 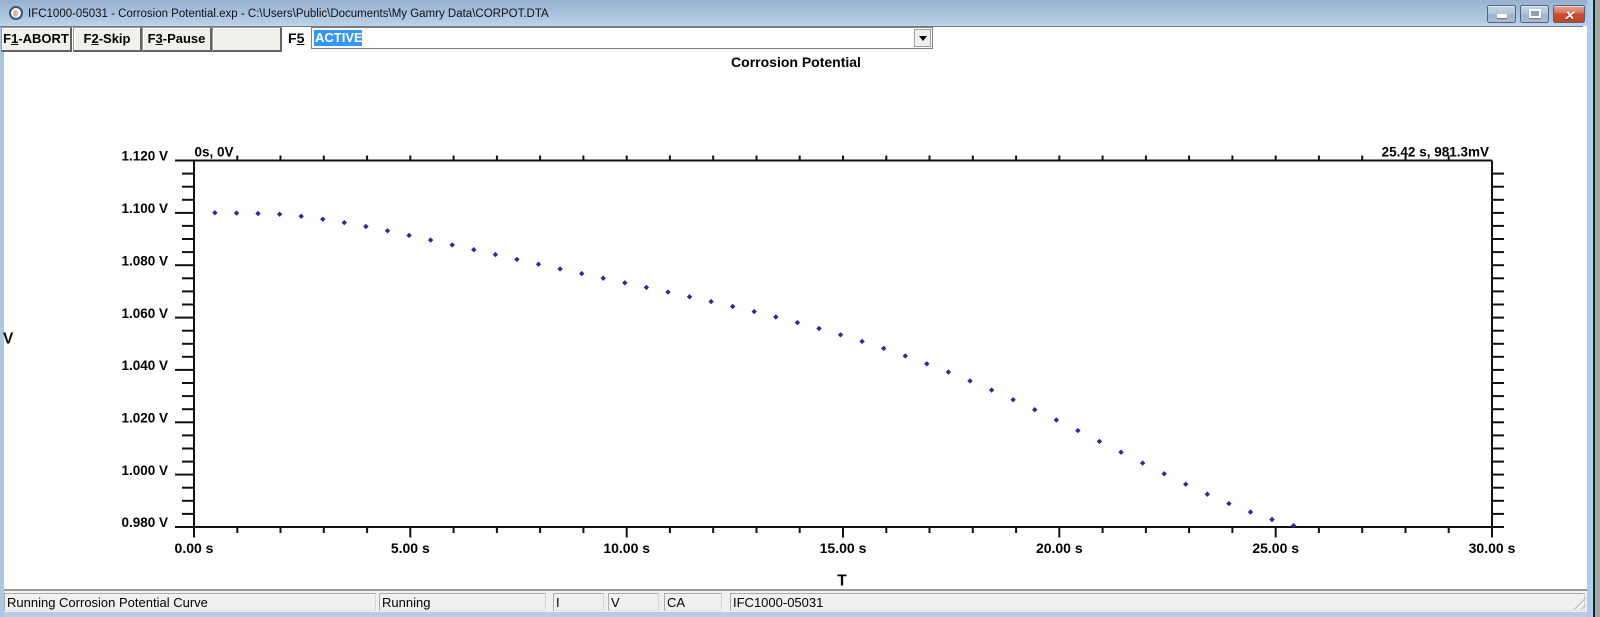 What do you see at coordinates (194, 548) in the screenshot?
I see `svg-text: 0.00 s` at bounding box center [194, 548].